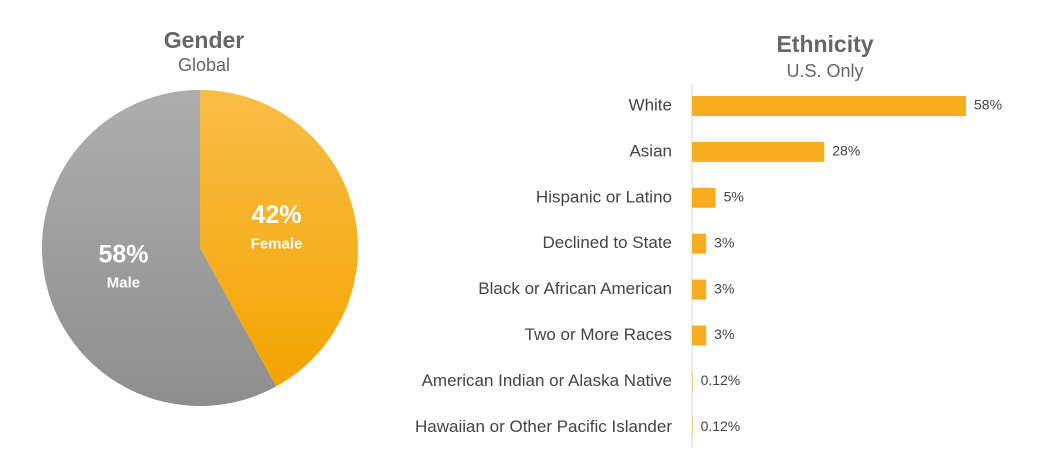 The width and height of the screenshot is (1047, 470). I want to click on bar-value-label: 5%, so click(734, 197).